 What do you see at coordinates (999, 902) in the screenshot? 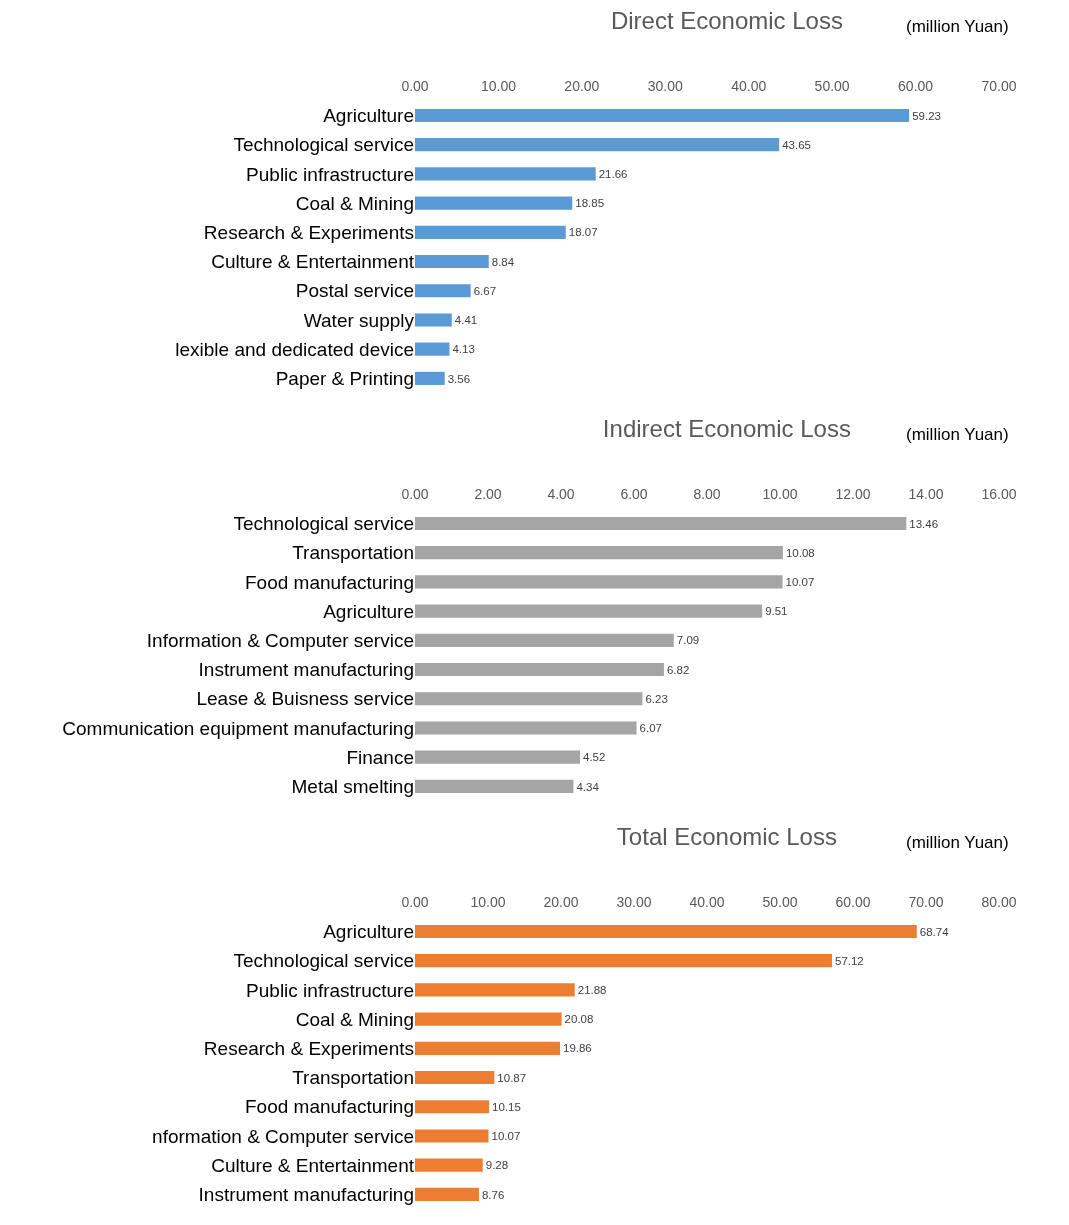
I see `x-tick-label: 80.00` at bounding box center [999, 902].